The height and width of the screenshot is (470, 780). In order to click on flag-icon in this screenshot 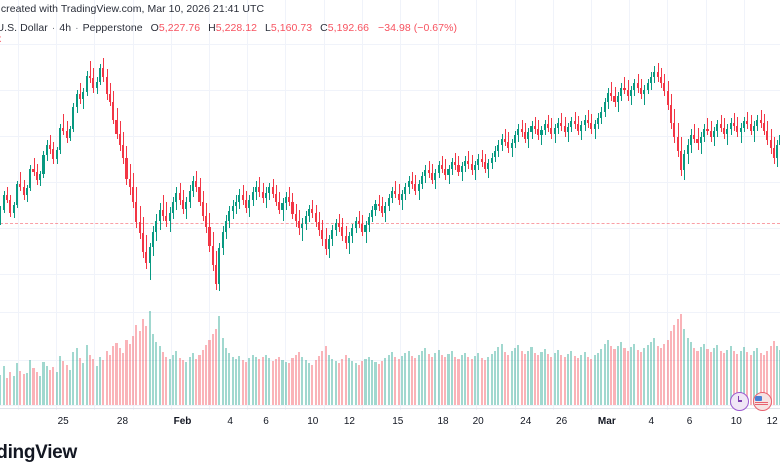, I will do `click(762, 401)`.